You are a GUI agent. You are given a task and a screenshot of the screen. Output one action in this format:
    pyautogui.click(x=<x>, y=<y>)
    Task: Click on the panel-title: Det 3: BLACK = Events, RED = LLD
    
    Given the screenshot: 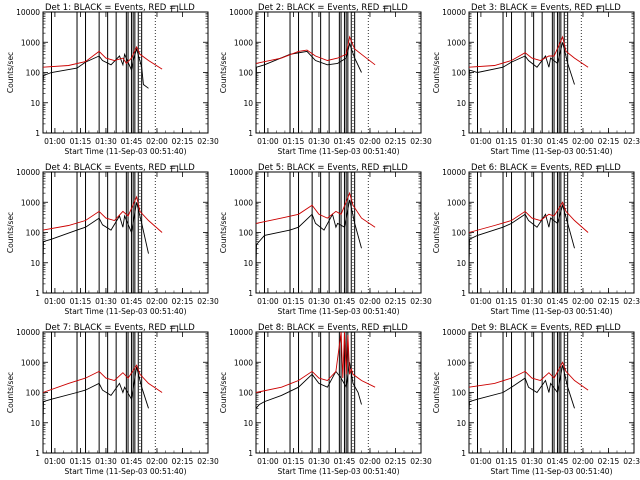 What is the action you would take?
    pyautogui.click(x=546, y=8)
    